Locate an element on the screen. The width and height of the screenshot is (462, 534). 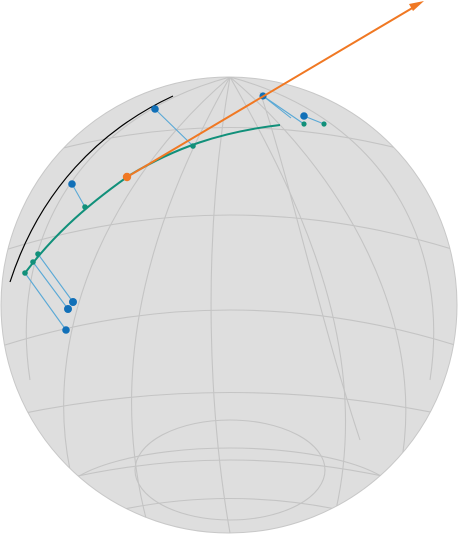
latitude-ring is located at coordinates (230, 470).